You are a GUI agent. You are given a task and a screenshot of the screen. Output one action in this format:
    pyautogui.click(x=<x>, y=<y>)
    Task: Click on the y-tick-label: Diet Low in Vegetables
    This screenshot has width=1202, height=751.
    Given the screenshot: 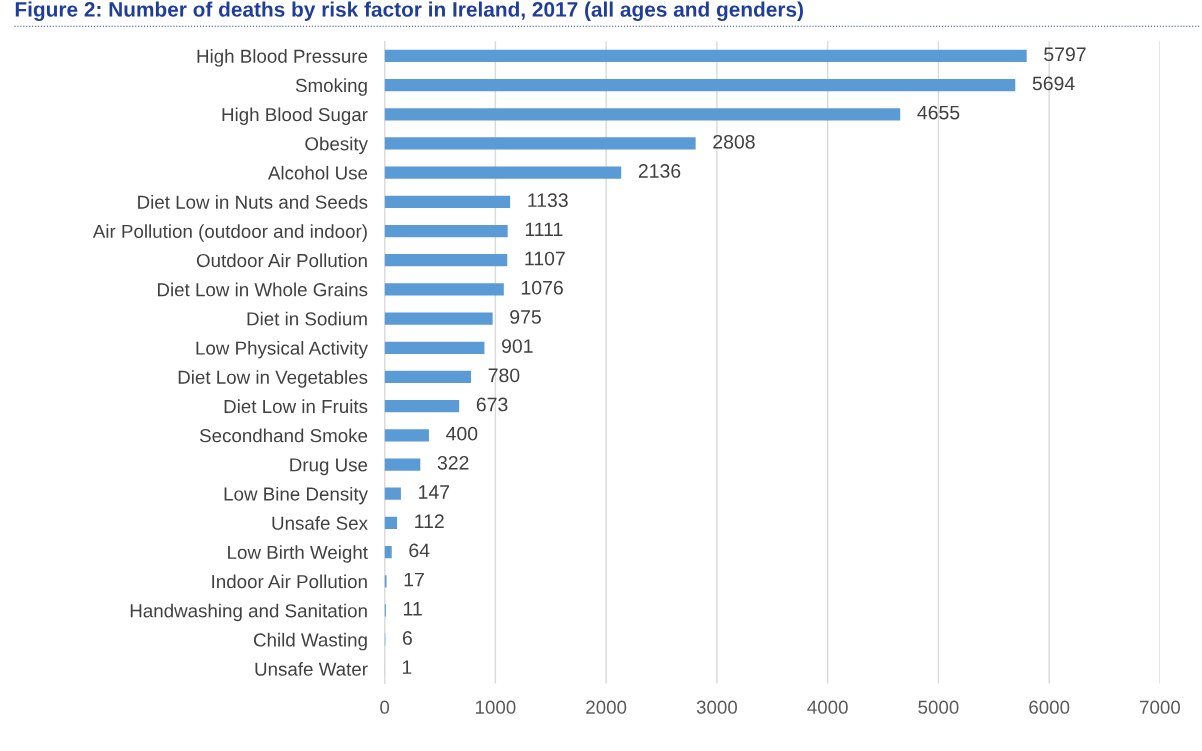 What is the action you would take?
    pyautogui.click(x=273, y=379)
    